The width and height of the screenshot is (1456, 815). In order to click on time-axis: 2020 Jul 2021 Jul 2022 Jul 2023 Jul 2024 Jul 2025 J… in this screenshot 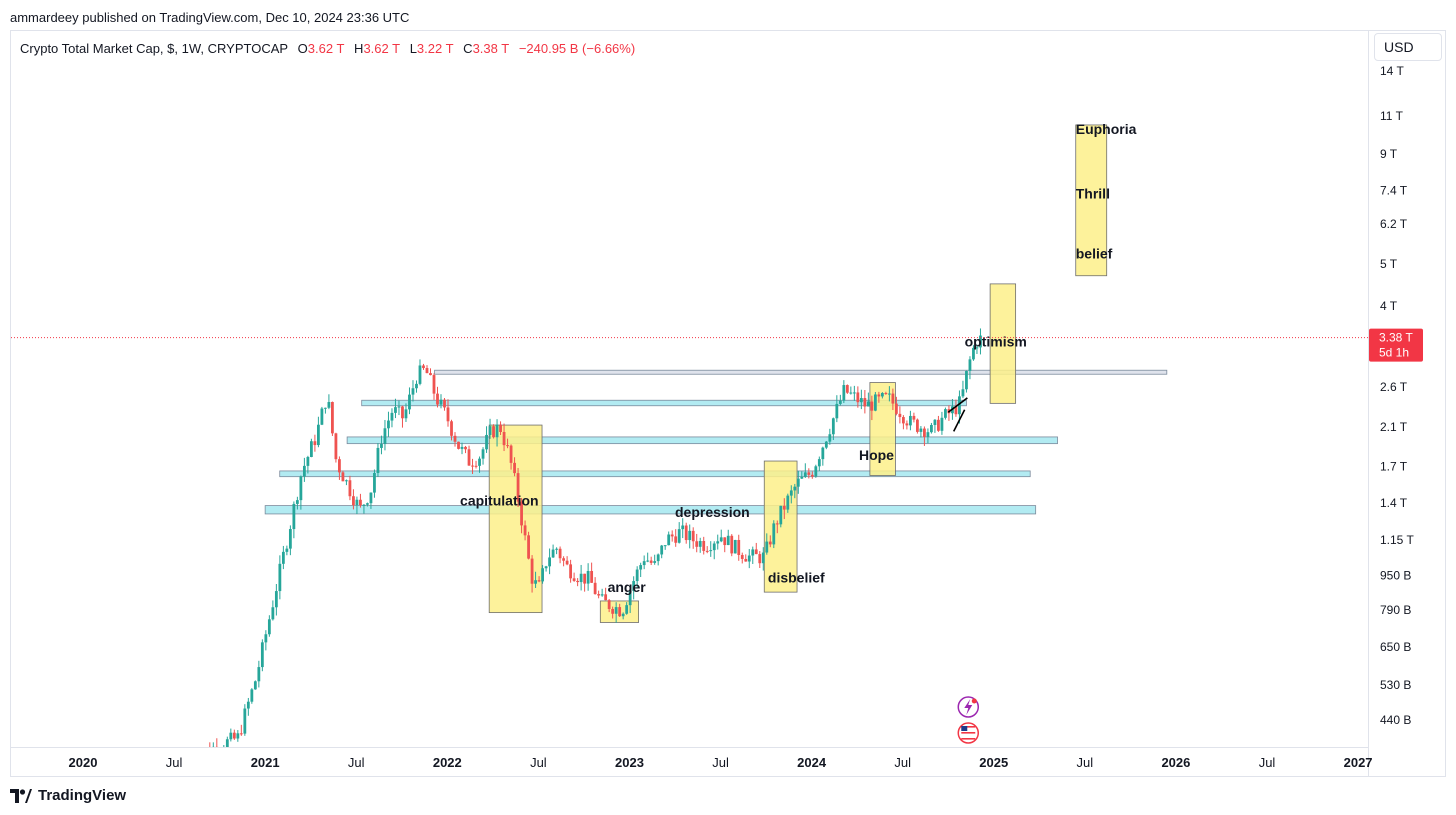, I will do `click(692, 759)`.